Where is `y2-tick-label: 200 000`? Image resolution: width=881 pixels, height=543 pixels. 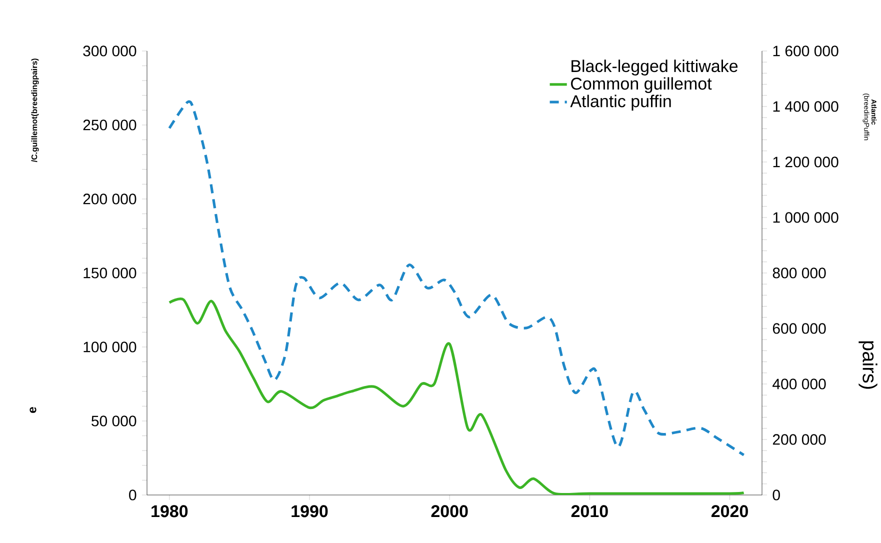 y2-tick-label: 200 000 is located at coordinates (799, 439).